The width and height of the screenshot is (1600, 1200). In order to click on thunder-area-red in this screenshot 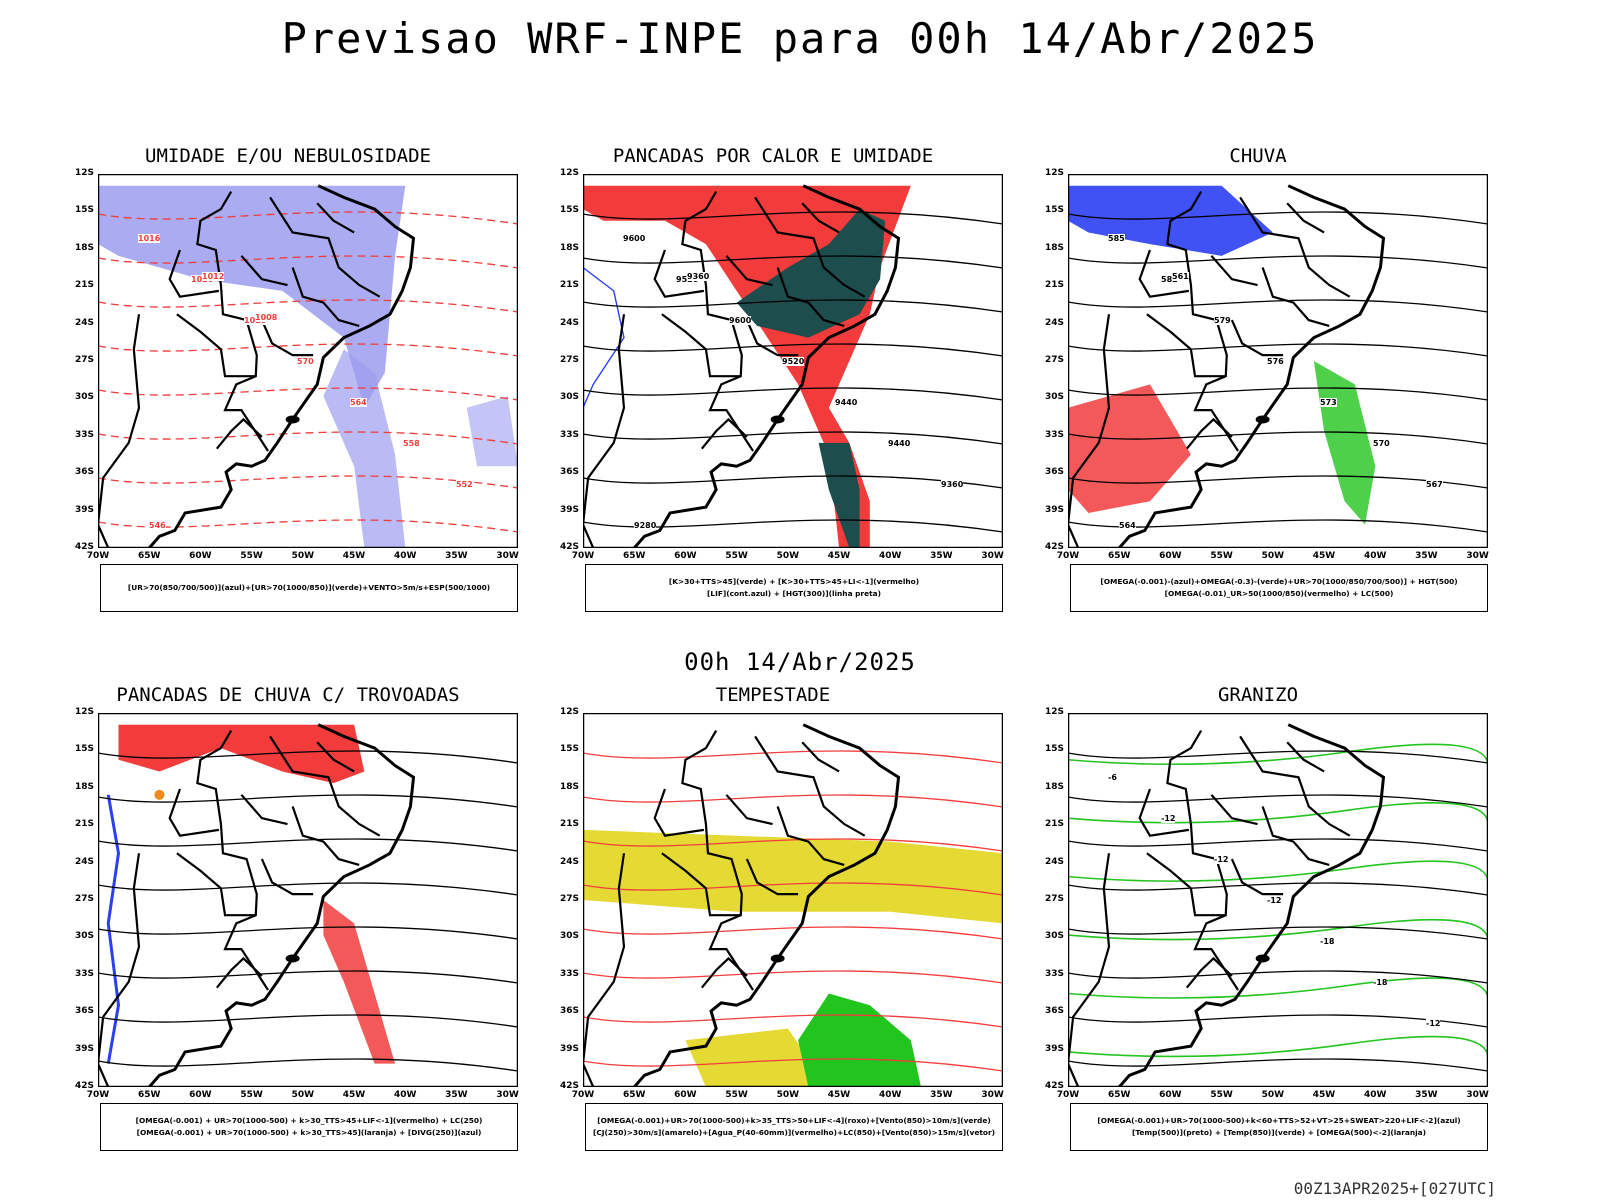, I will do `click(241, 754)`.